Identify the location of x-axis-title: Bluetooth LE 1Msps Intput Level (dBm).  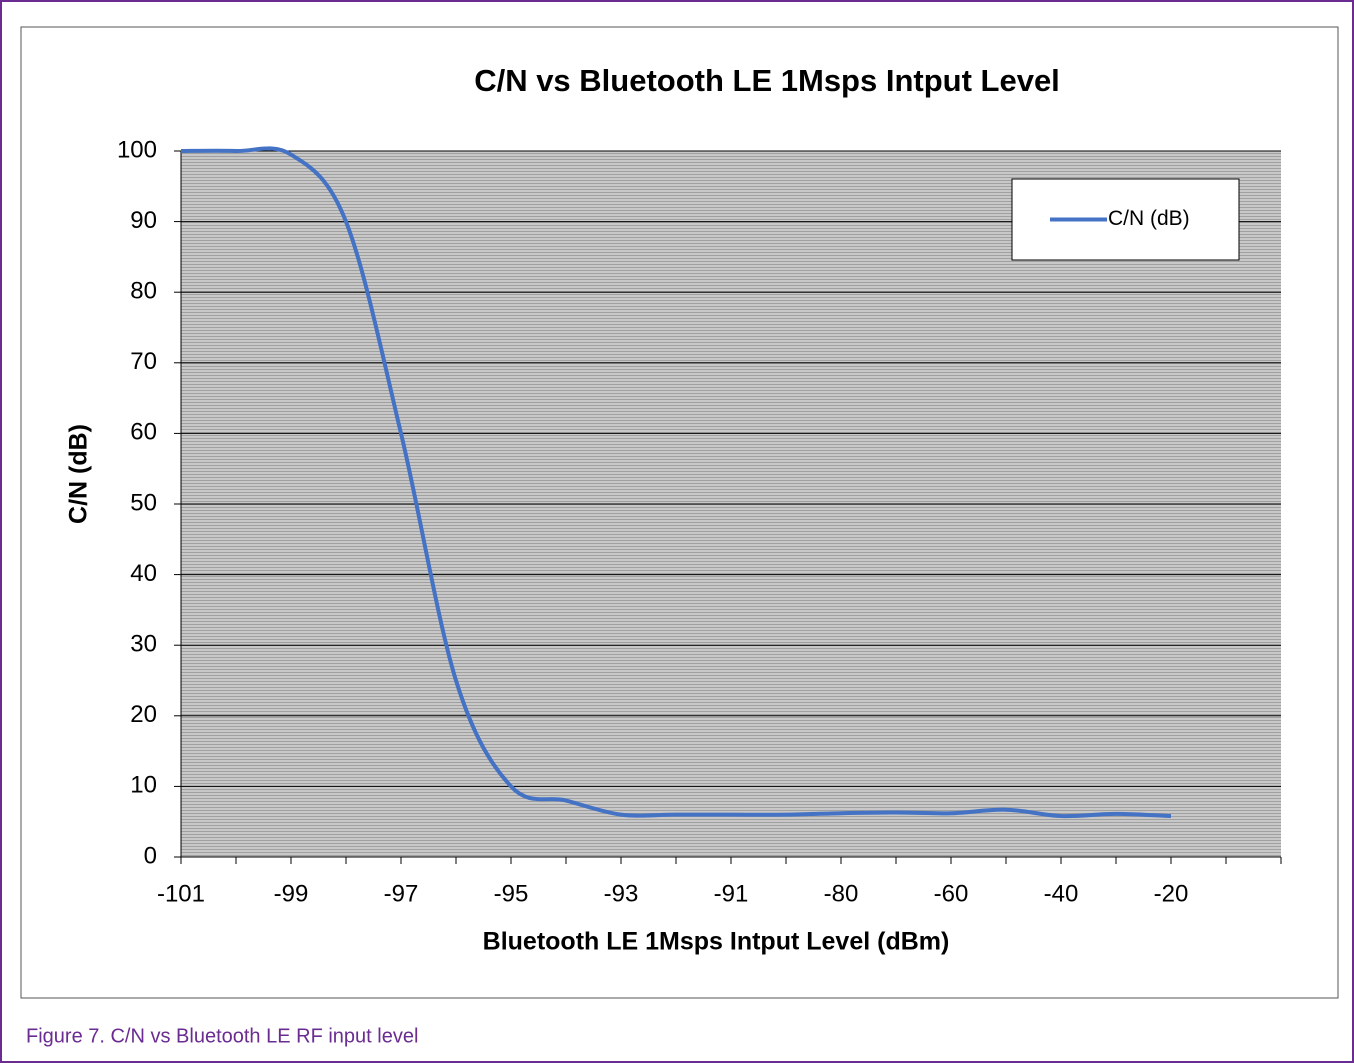
(716, 942).